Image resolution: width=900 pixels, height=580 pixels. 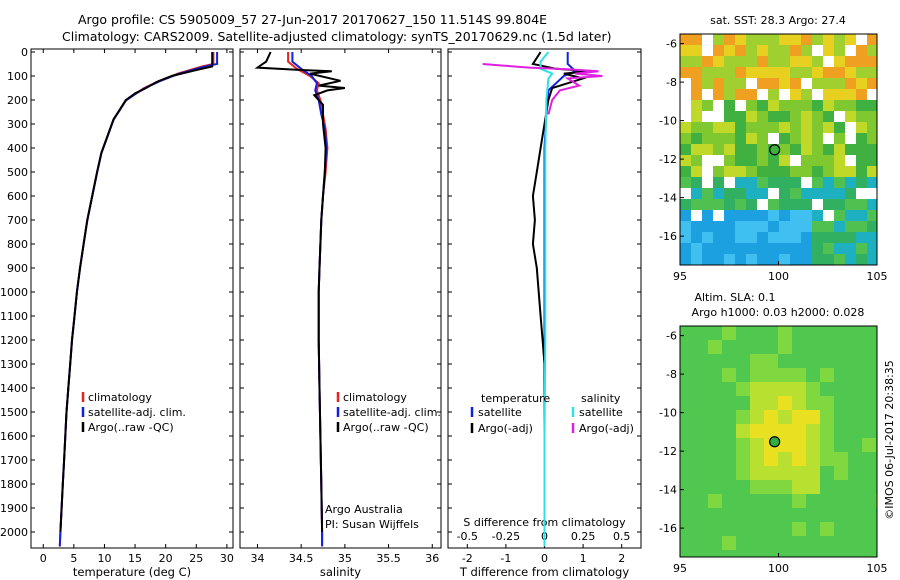 What do you see at coordinates (668, 490) in the screenshot?
I see `map-y-tick-label: -14` at bounding box center [668, 490].